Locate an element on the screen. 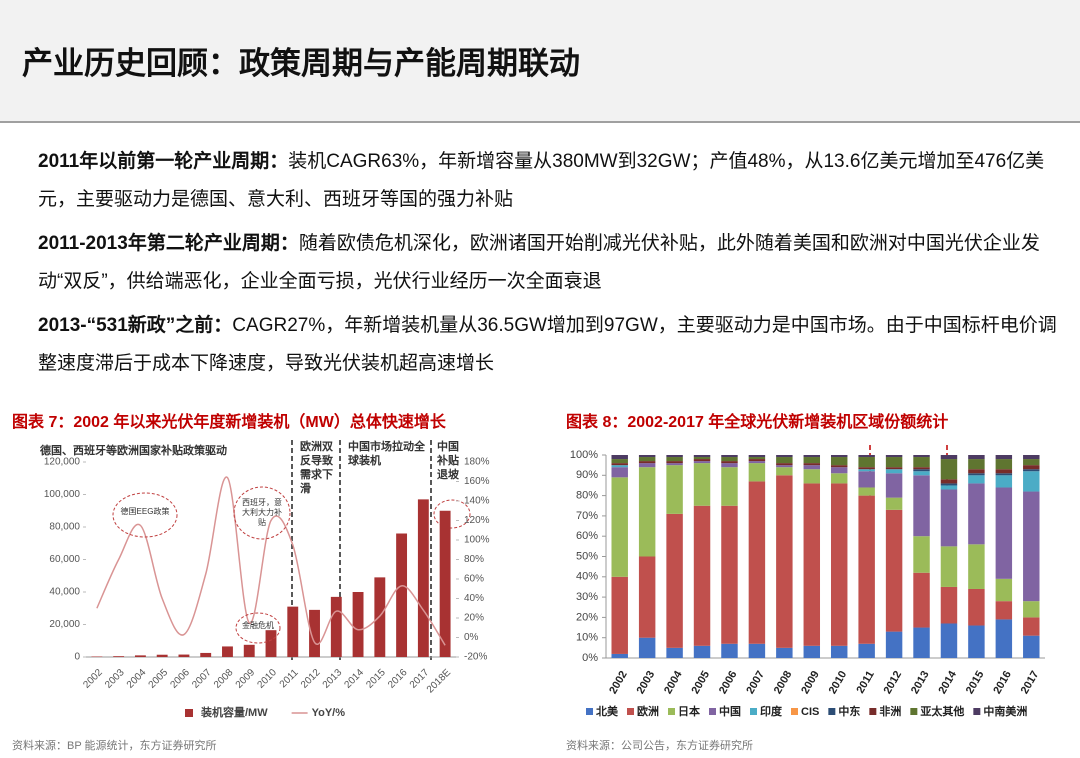 This screenshot has height=758, width=1080. y2-tick-label: 100% is located at coordinates (477, 540).